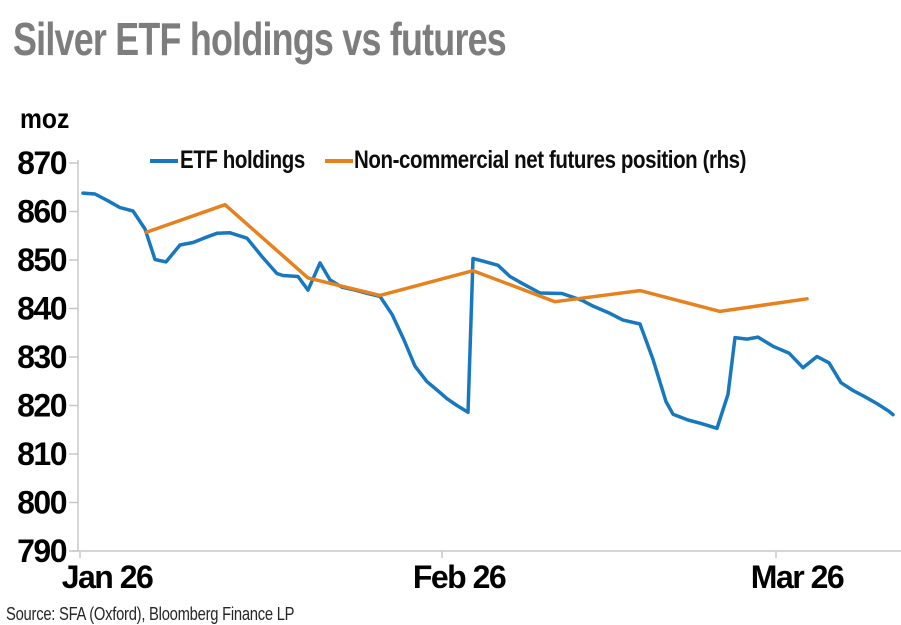 Image resolution: width=901 pixels, height=625 pixels. What do you see at coordinates (242, 160) in the screenshot?
I see `legend-label-etf-holdings: ETF holdings` at bounding box center [242, 160].